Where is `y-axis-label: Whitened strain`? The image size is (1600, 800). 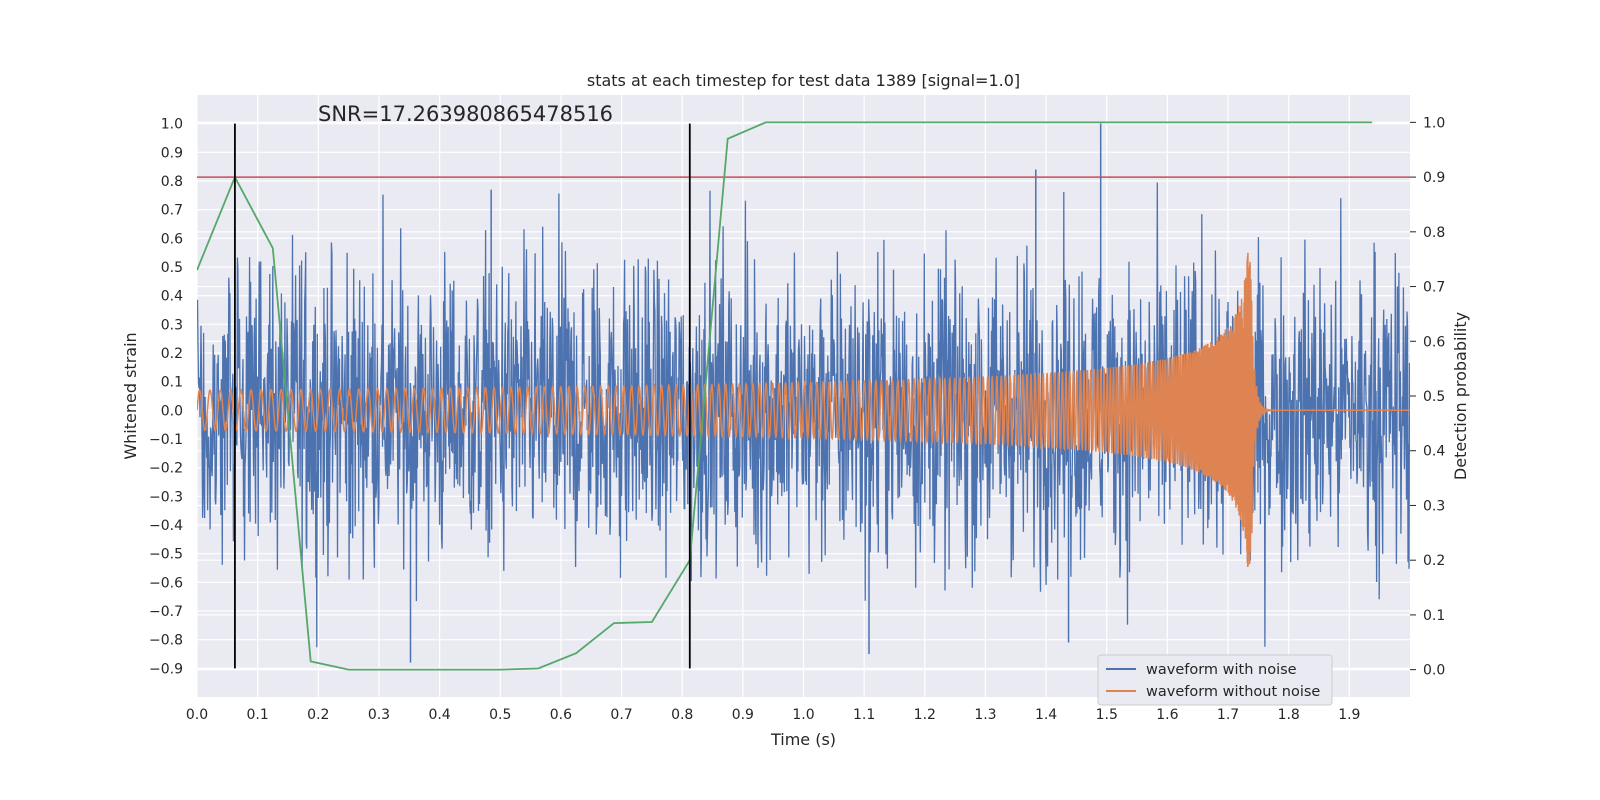 y-axis-label: Whitened strain is located at coordinates (130, 395).